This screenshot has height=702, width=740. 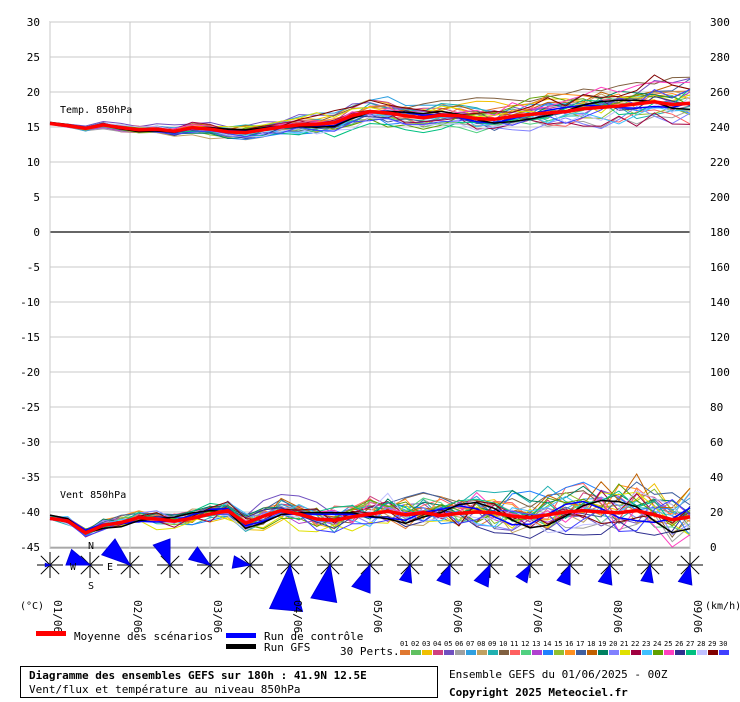 I want to click on right-tick-label: 60, so click(x=716, y=442).